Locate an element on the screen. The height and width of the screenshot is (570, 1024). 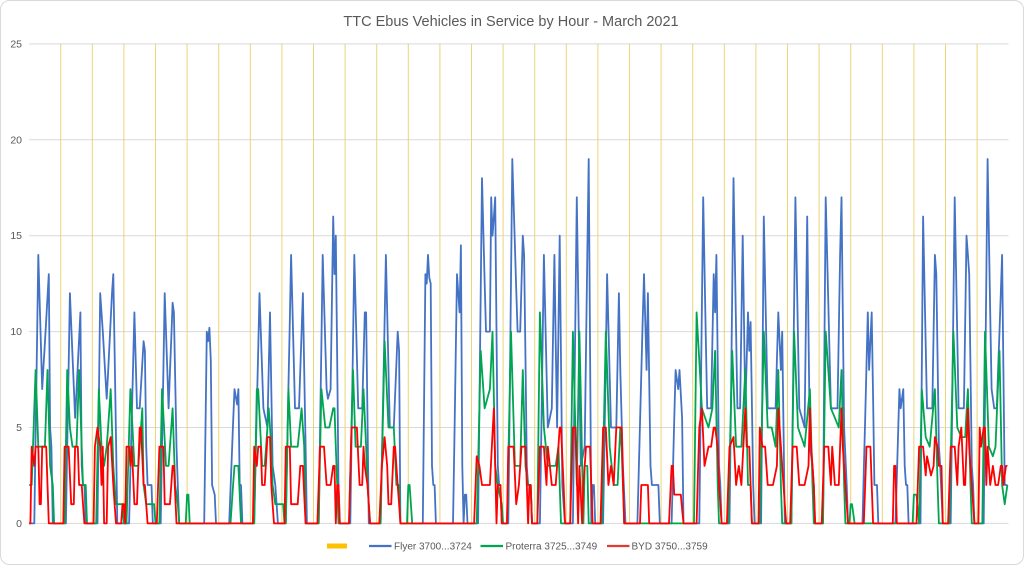
svg-text: 25 is located at coordinates (16, 44).